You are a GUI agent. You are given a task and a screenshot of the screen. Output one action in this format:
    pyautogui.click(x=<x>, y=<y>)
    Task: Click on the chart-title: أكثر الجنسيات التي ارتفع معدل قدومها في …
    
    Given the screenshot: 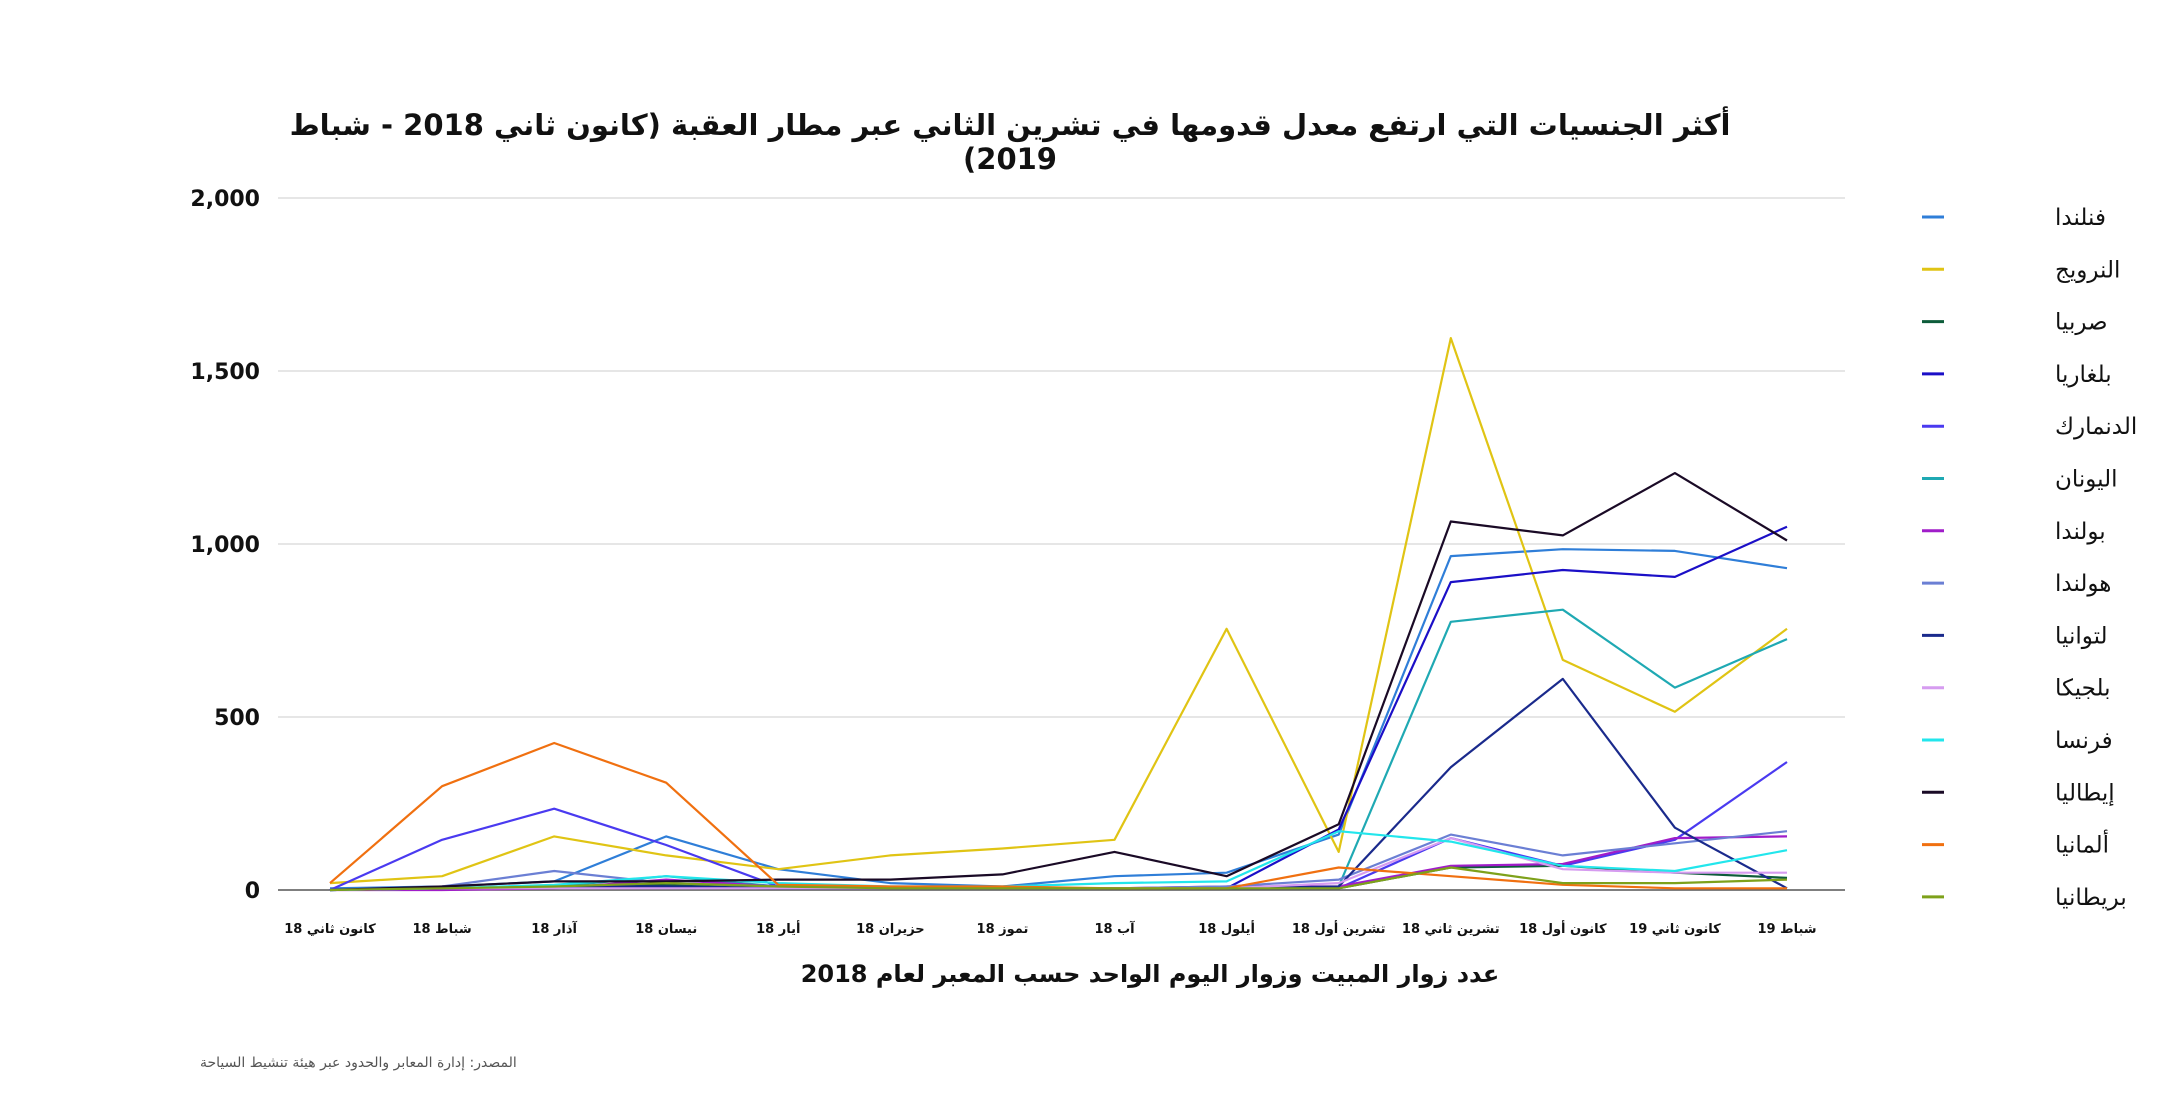 What is the action you would take?
    pyautogui.click(x=1010, y=142)
    